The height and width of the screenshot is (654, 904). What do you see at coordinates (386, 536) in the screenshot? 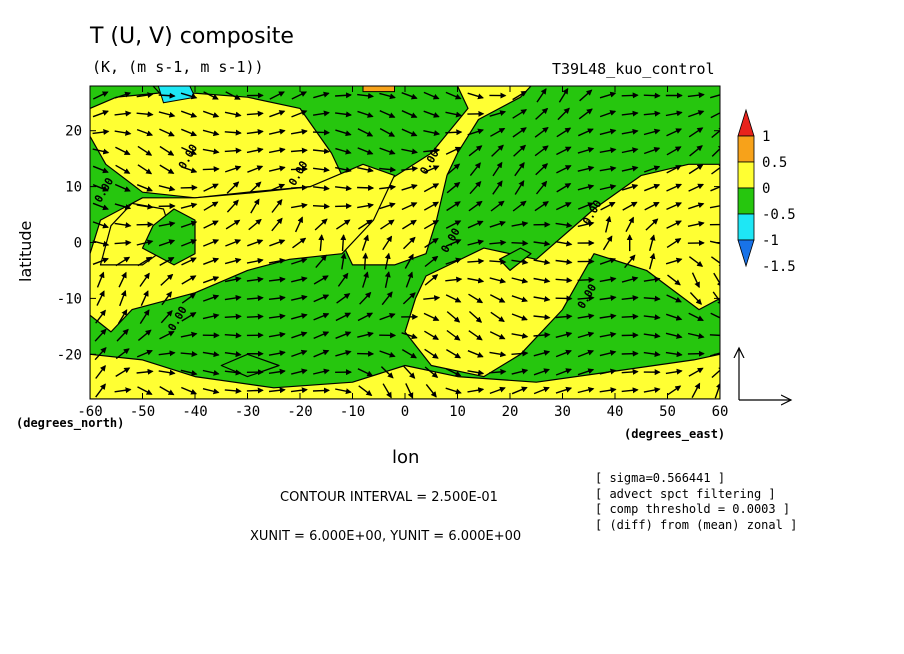
I see `unit-vector-text: XUNIT = 6.000E+00, YUNIT = 6.000E+00` at bounding box center [386, 536].